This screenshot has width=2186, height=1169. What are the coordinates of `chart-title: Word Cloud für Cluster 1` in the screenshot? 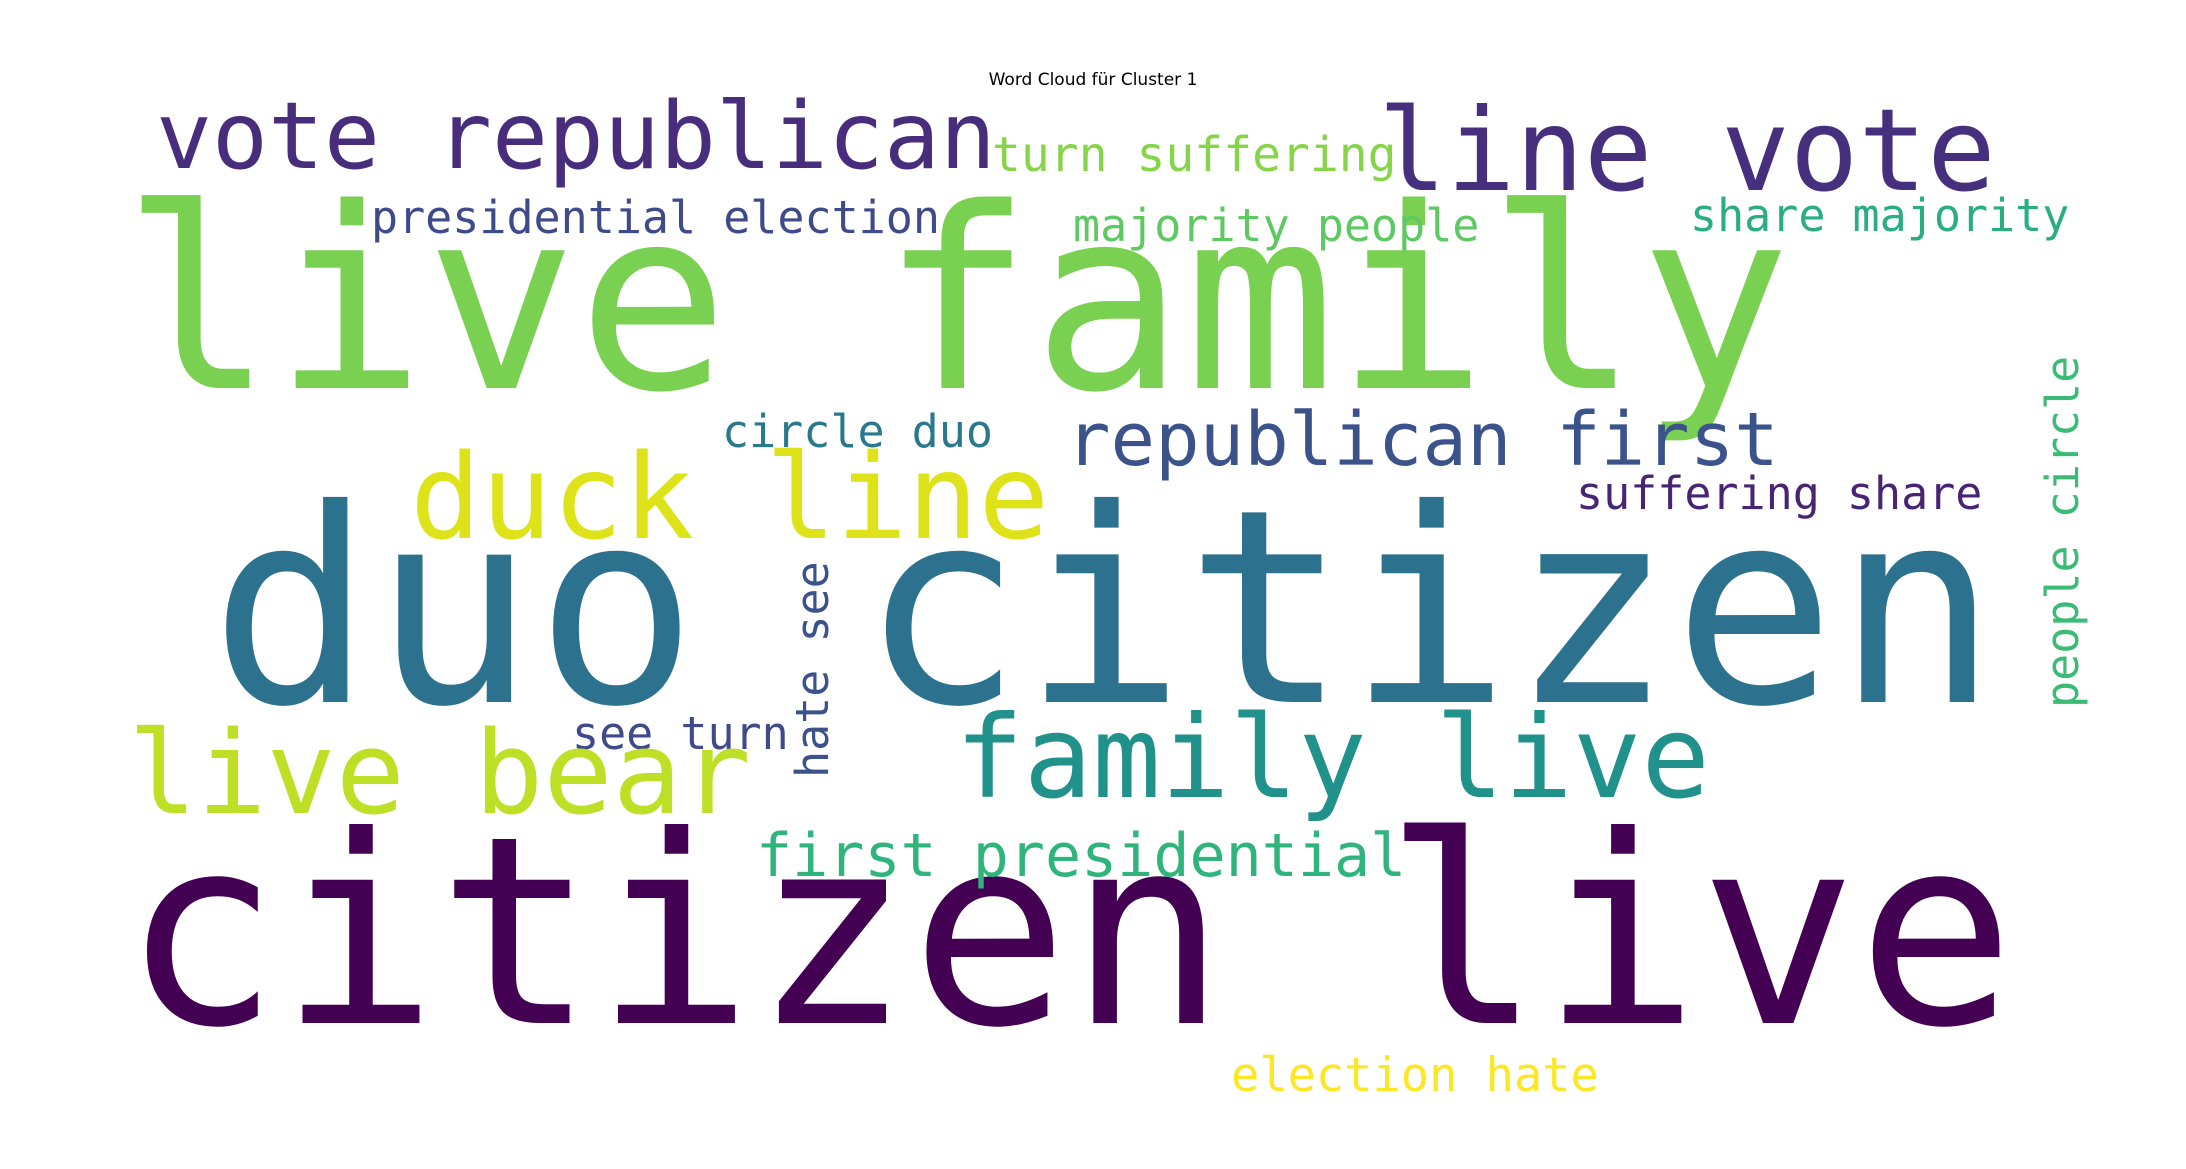 It's located at (1093, 80).